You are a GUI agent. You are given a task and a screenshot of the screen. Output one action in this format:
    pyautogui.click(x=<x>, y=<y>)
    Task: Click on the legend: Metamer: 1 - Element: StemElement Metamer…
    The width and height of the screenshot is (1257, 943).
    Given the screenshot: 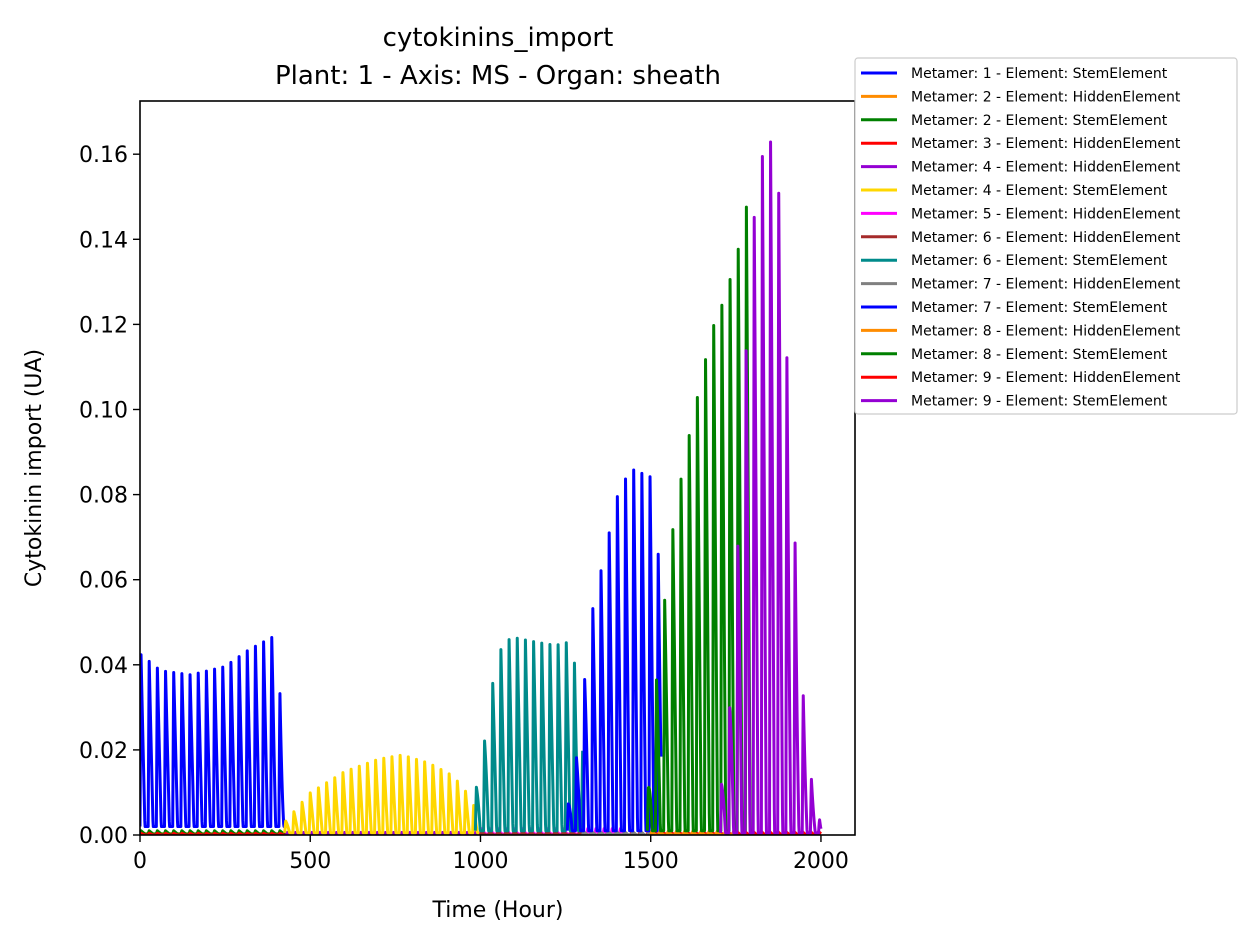 What is the action you would take?
    pyautogui.click(x=1046, y=236)
    